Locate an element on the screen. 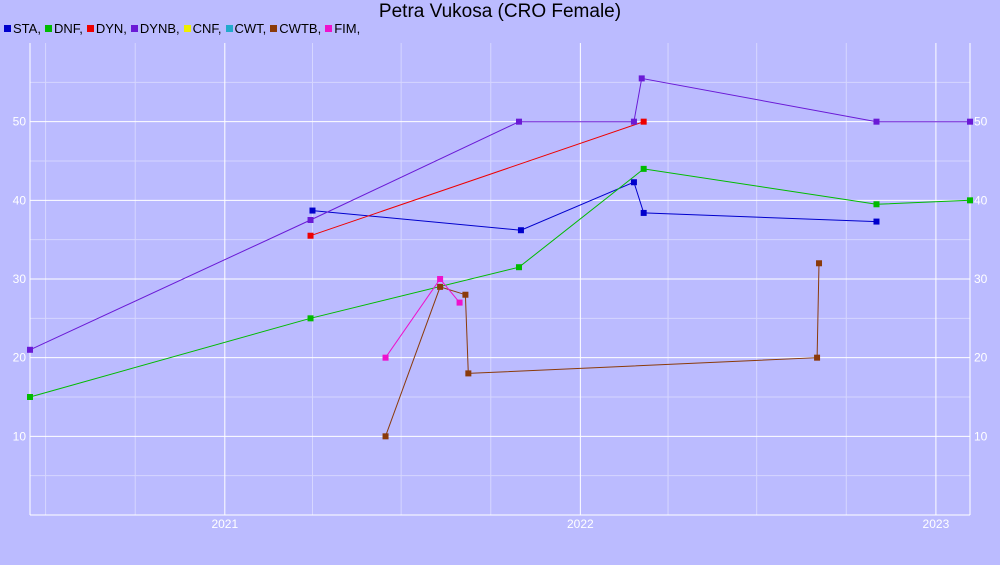  legend-label: CWT, is located at coordinates (250, 28).